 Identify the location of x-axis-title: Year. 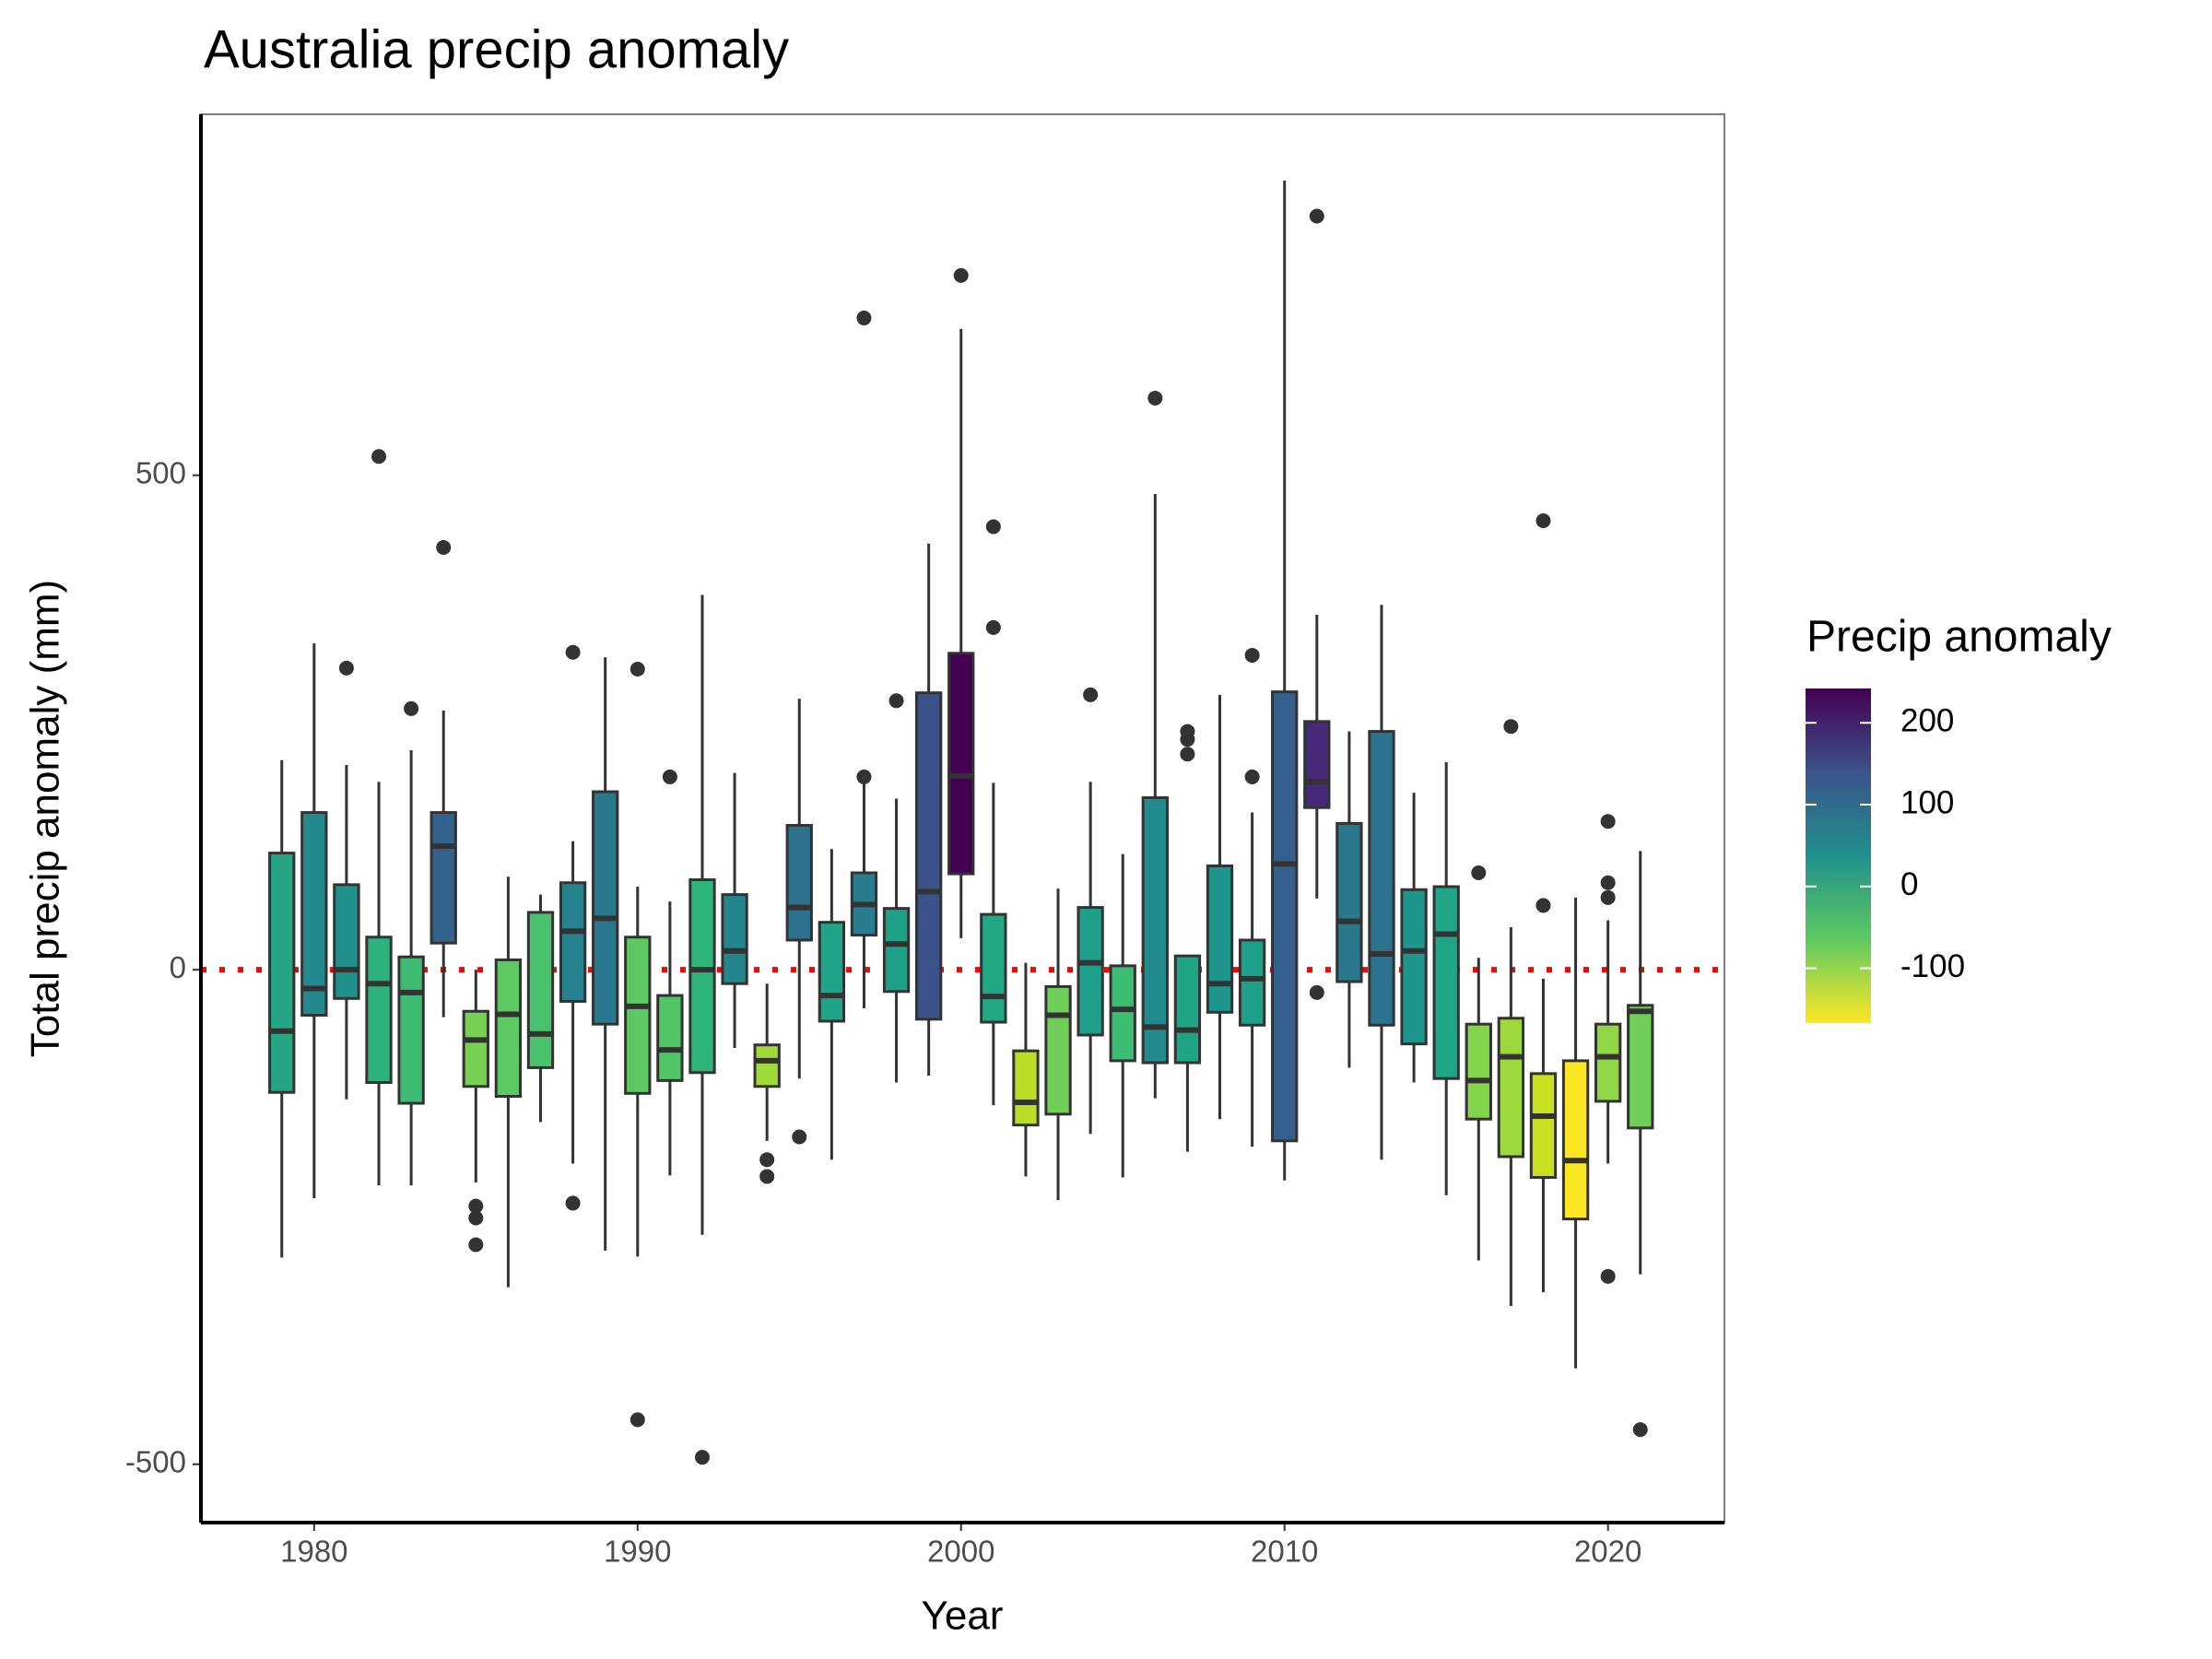
(963, 1616).